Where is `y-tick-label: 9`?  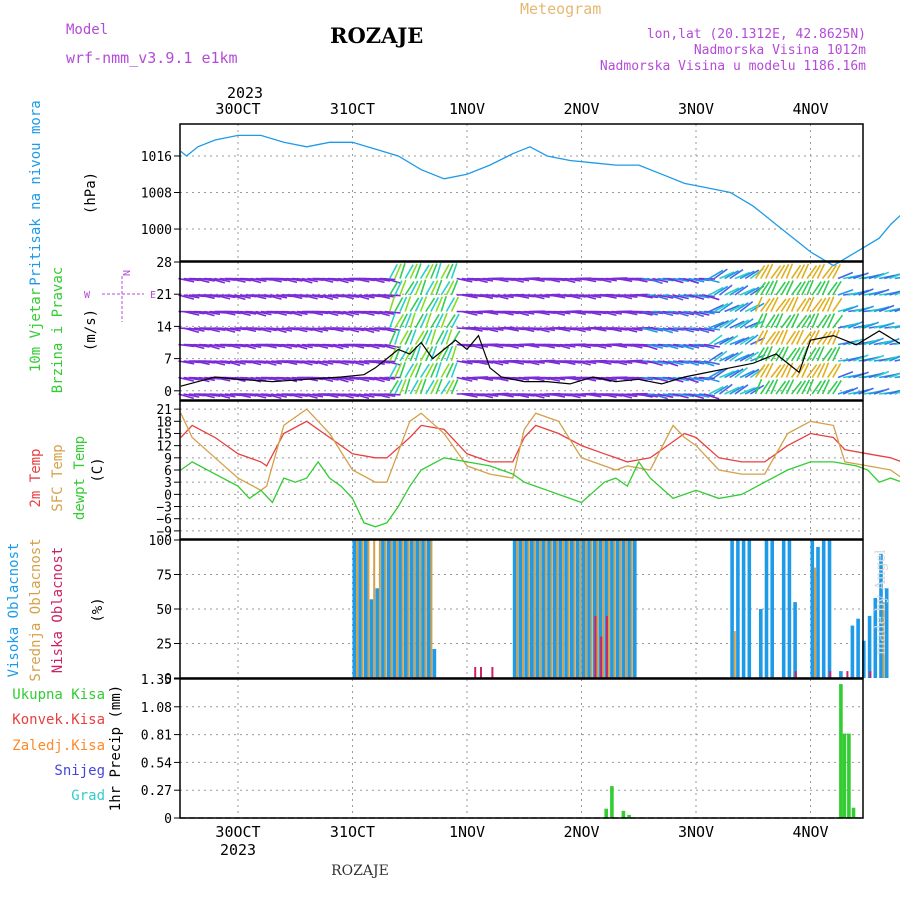
y-tick-label: 9 is located at coordinates (168, 459).